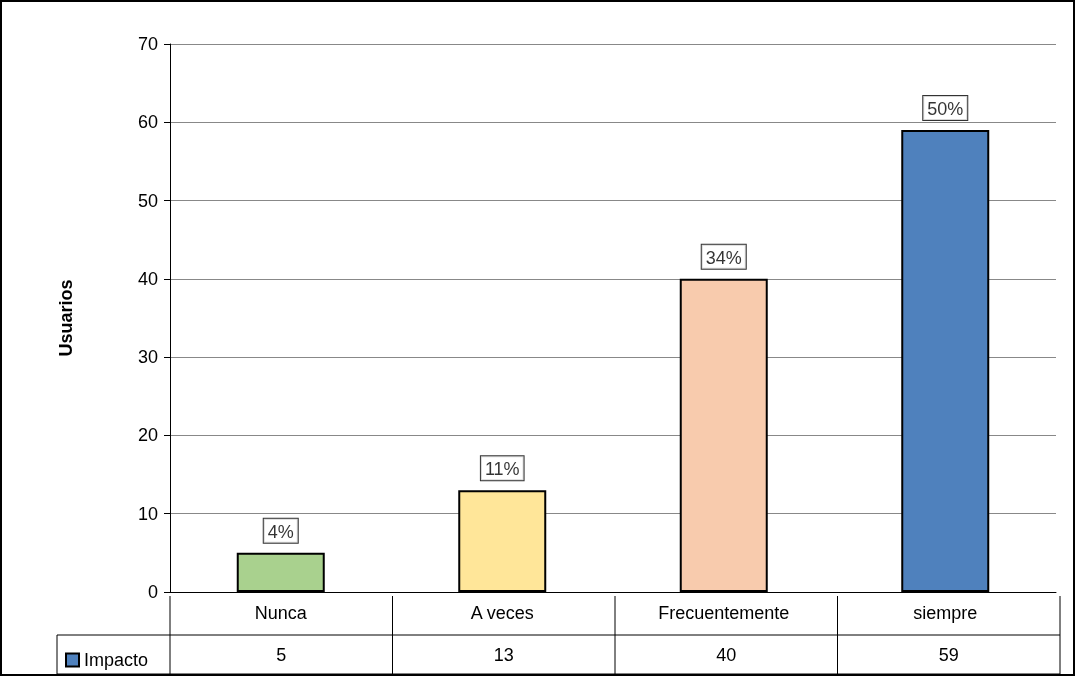  I want to click on y-tick-label: 10, so click(147, 513).